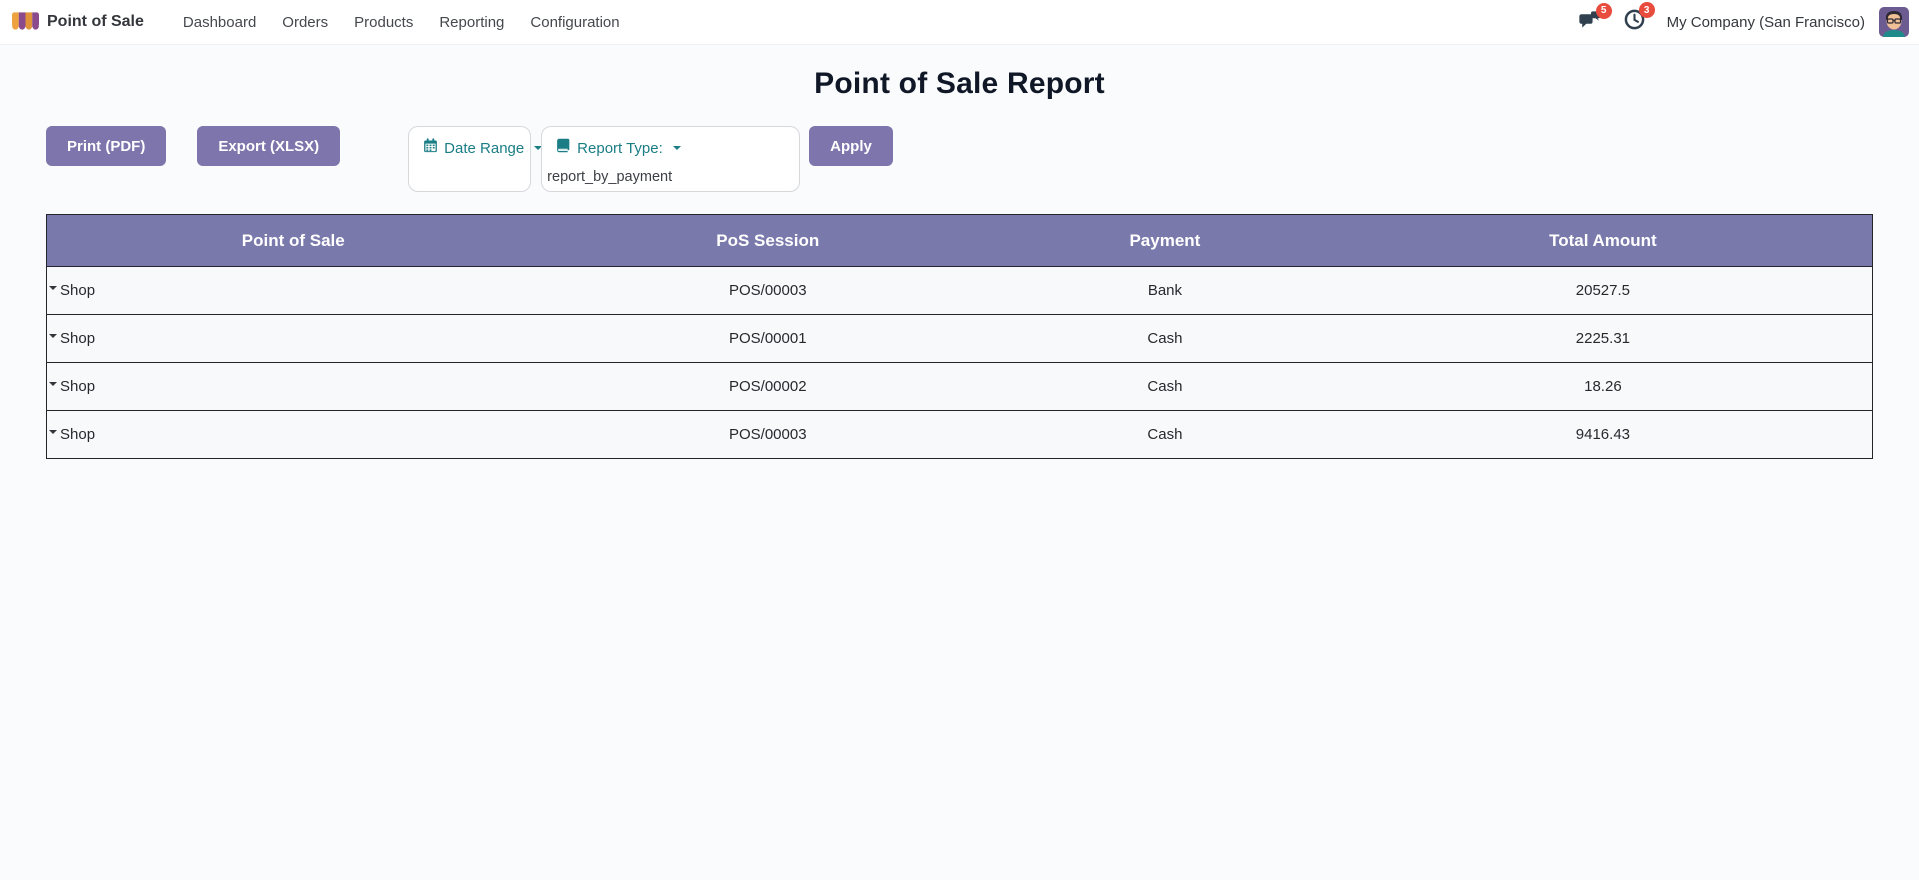 Image resolution: width=1919 pixels, height=880 pixels. What do you see at coordinates (1634, 22) in the screenshot?
I see `clock-icon` at bounding box center [1634, 22].